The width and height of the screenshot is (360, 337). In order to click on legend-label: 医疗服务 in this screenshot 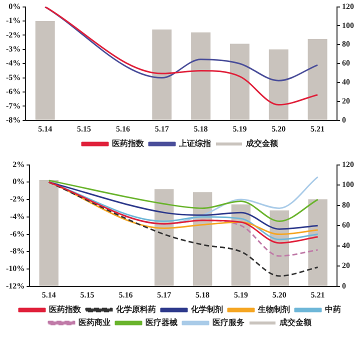, I will do `click(228, 323)`.